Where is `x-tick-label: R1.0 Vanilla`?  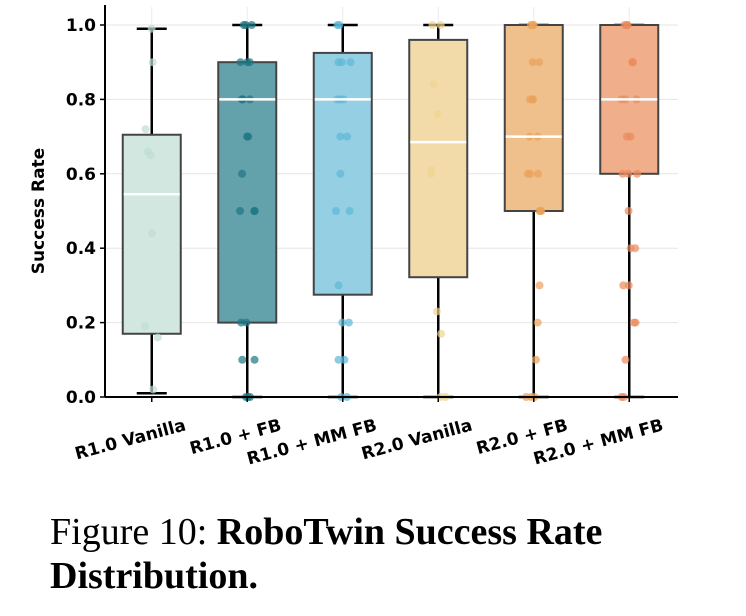 x-tick-label: R1.0 Vanilla is located at coordinates (130, 440).